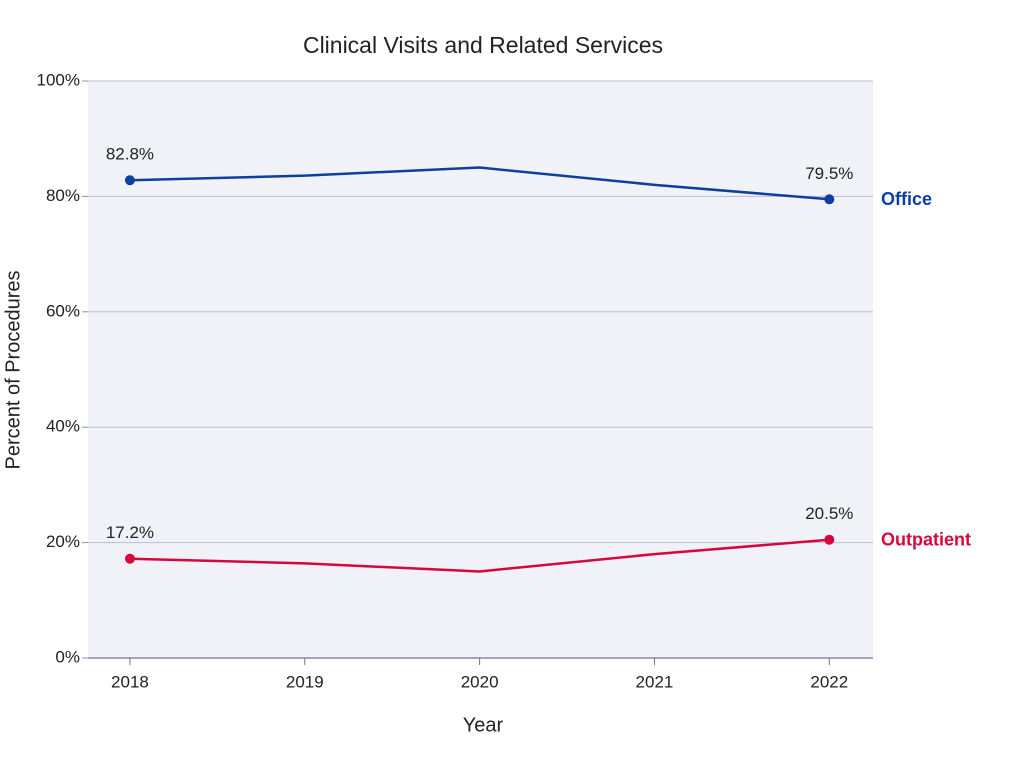 This screenshot has width=1024, height=768. What do you see at coordinates (829, 513) in the screenshot?
I see `data-label: 20.5%` at bounding box center [829, 513].